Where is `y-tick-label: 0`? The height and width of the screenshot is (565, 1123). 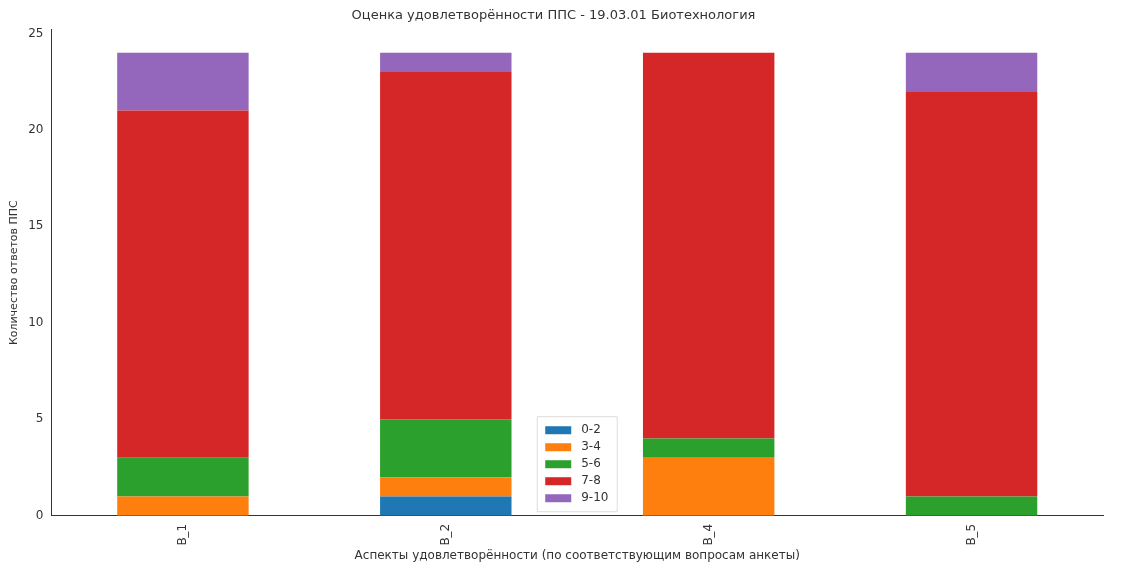
y-tick-label: 0 is located at coordinates (39, 514).